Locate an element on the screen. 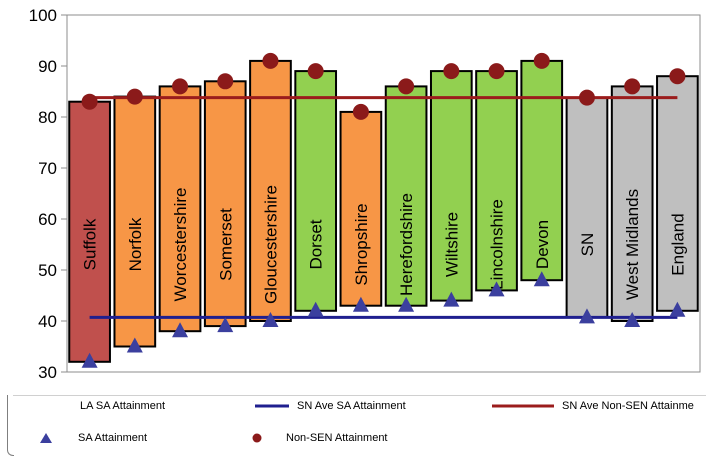  legend-divider is located at coordinates (359, 395).